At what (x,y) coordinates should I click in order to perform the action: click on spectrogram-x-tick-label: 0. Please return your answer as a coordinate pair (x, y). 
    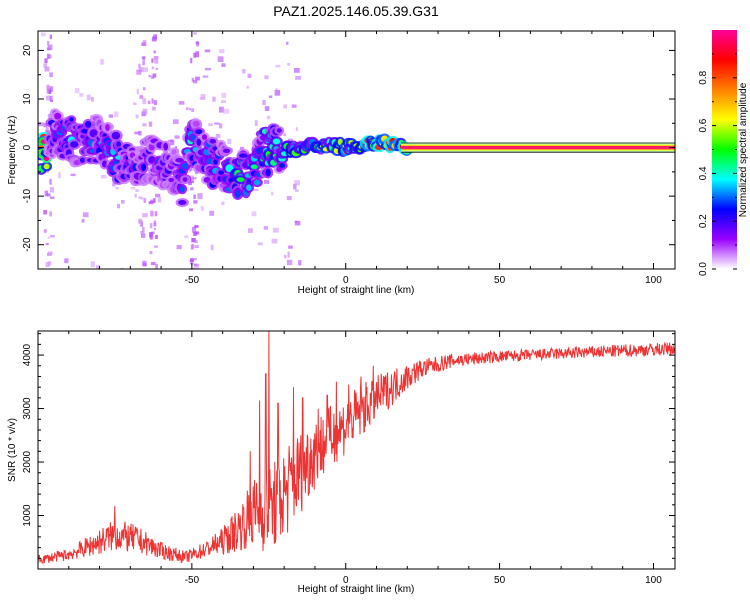
    Looking at the image, I should click on (346, 280).